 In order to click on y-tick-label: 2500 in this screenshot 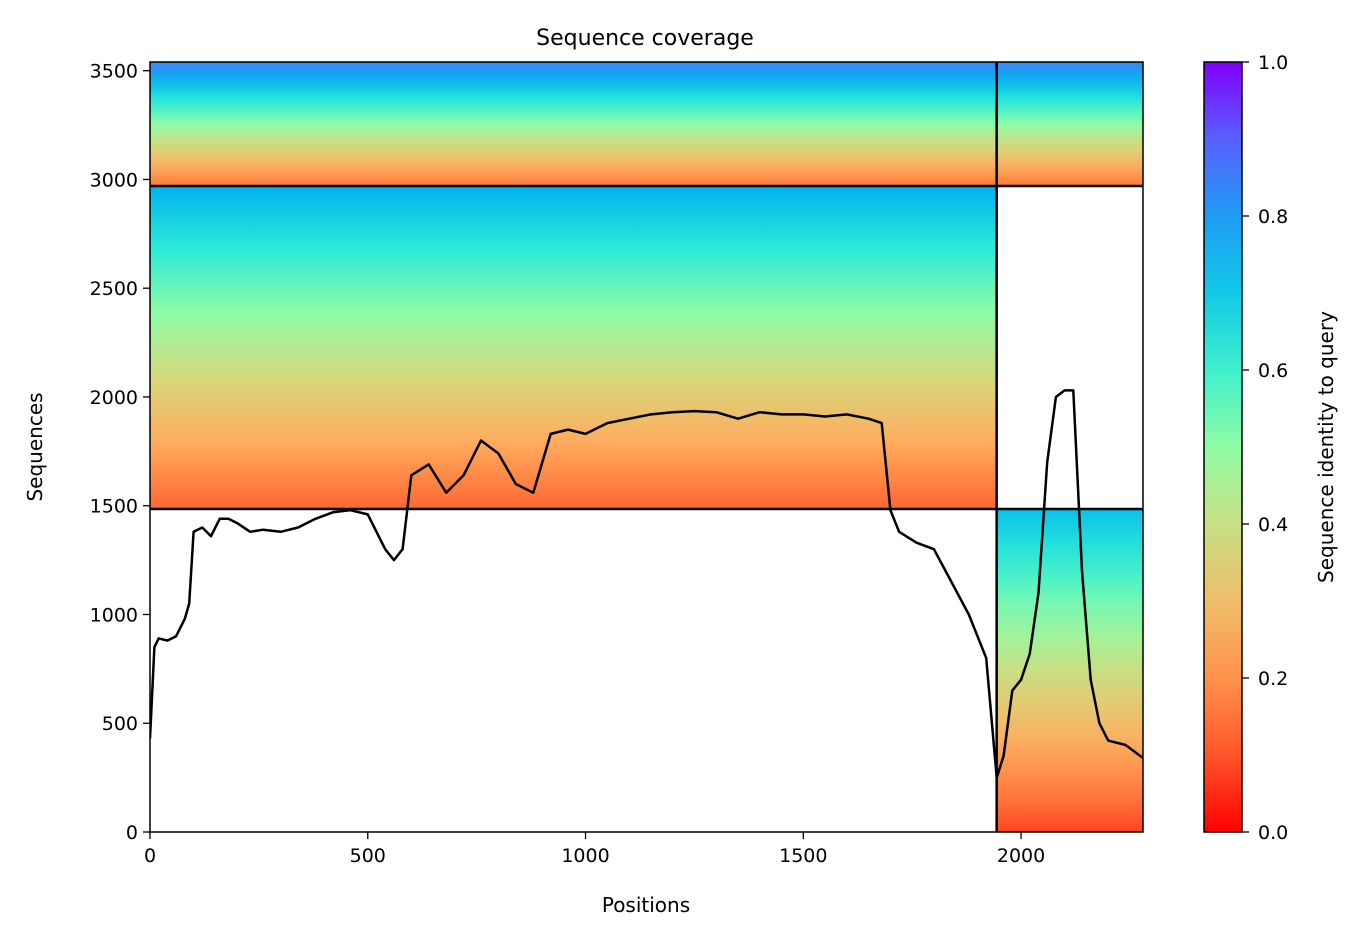, I will do `click(114, 289)`.